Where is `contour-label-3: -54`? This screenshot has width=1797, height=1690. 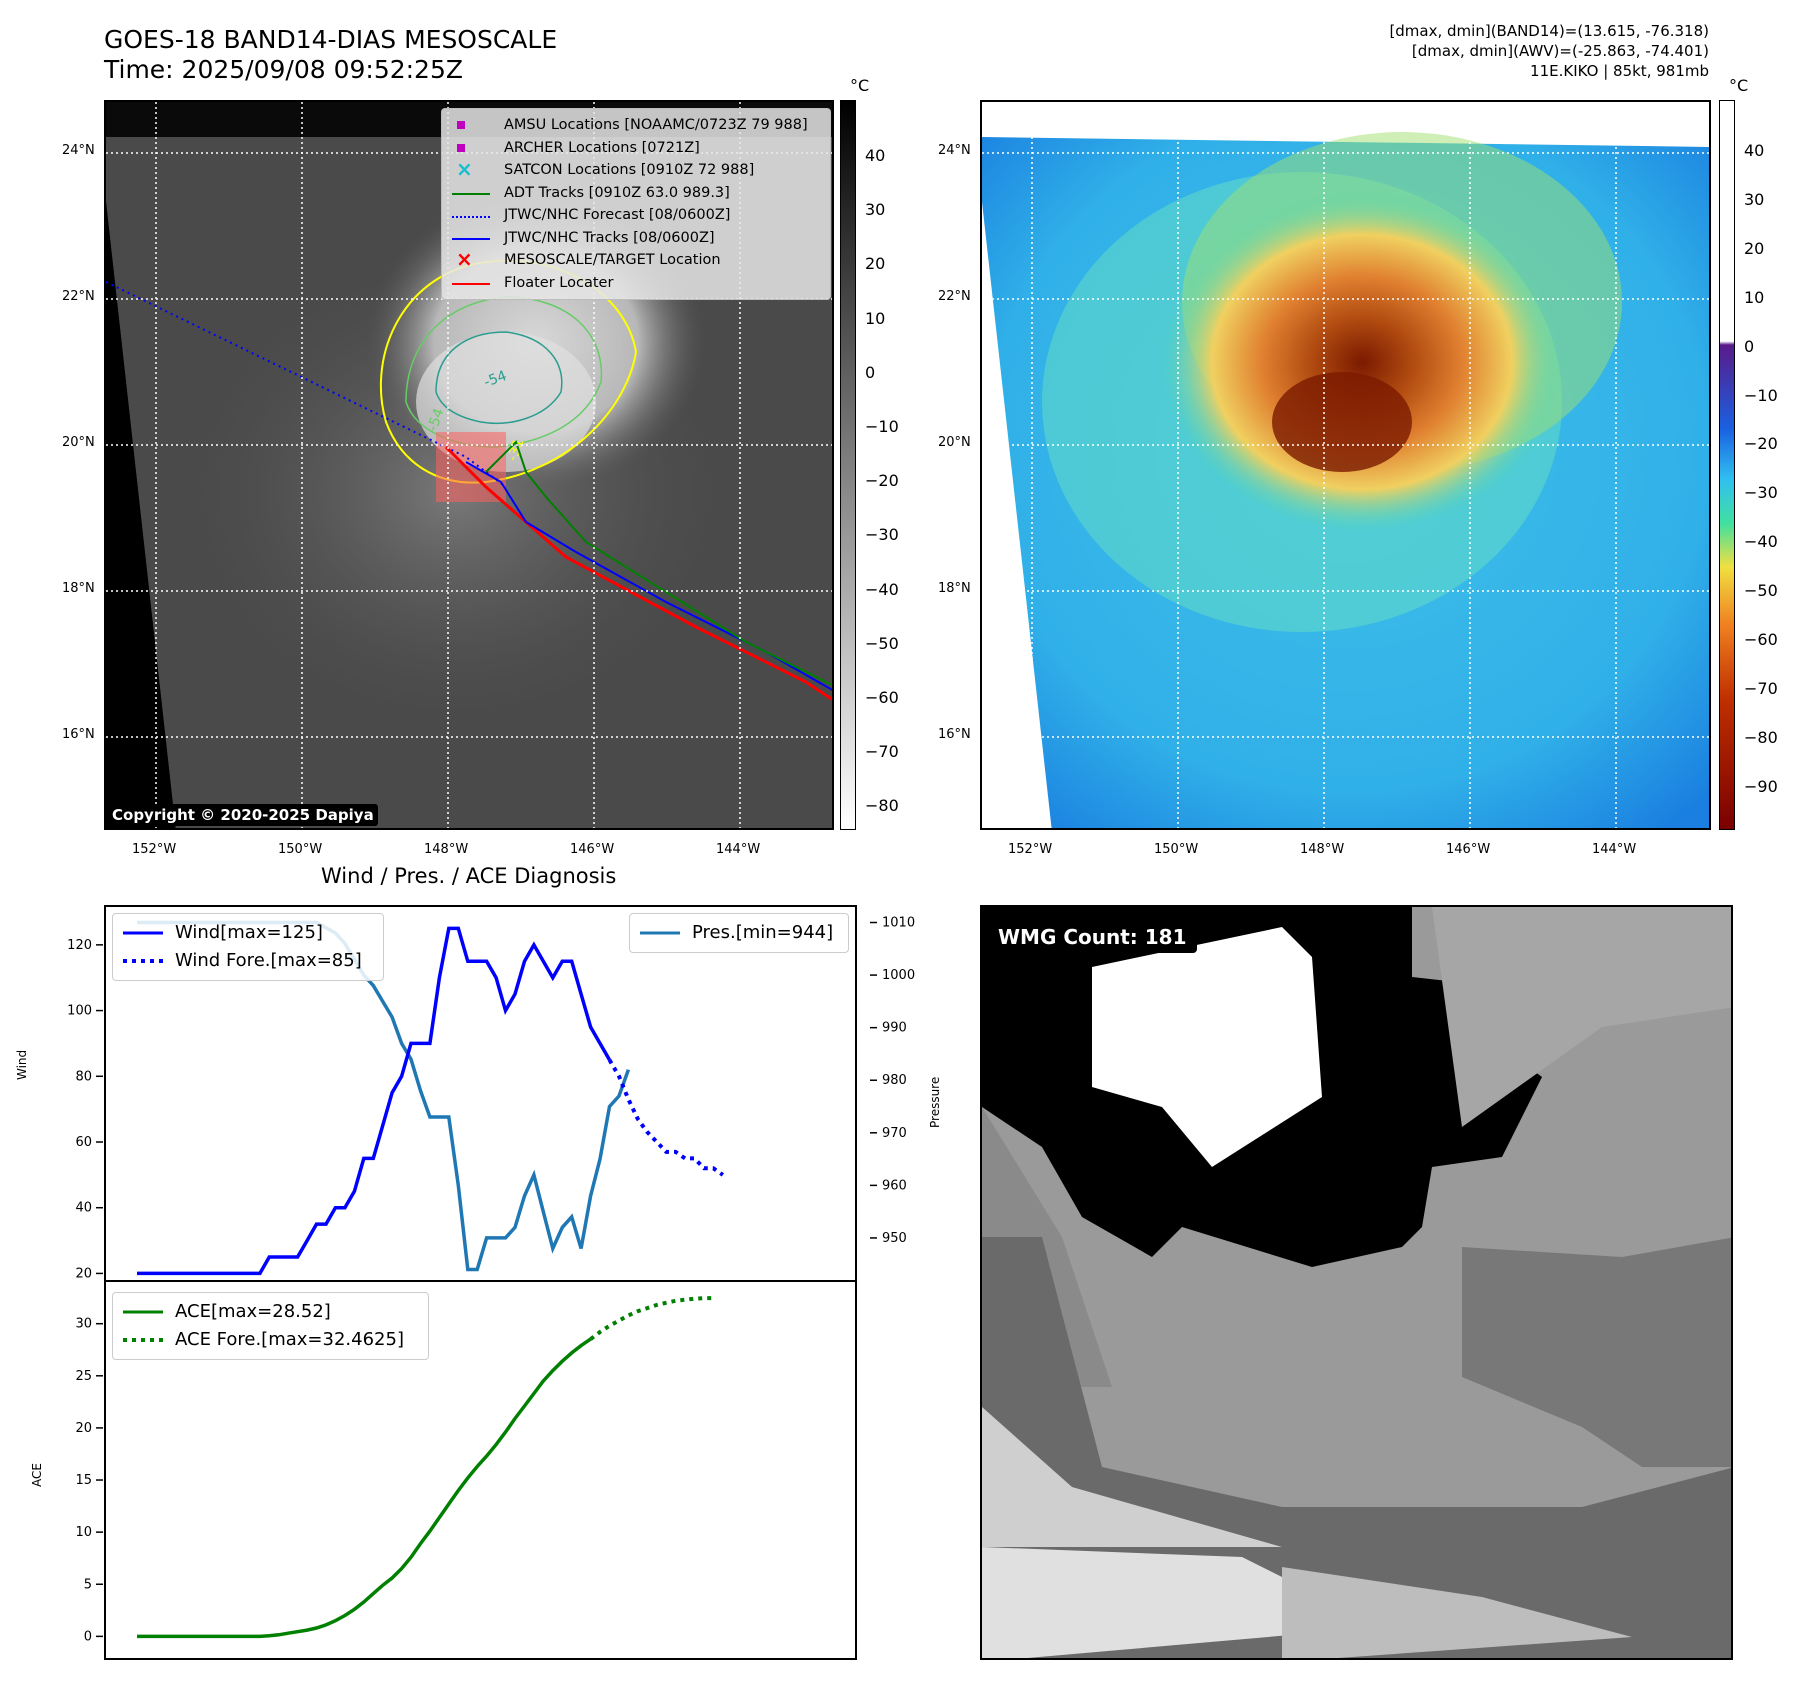
contour-label-3: -54 is located at coordinates (436, 419).